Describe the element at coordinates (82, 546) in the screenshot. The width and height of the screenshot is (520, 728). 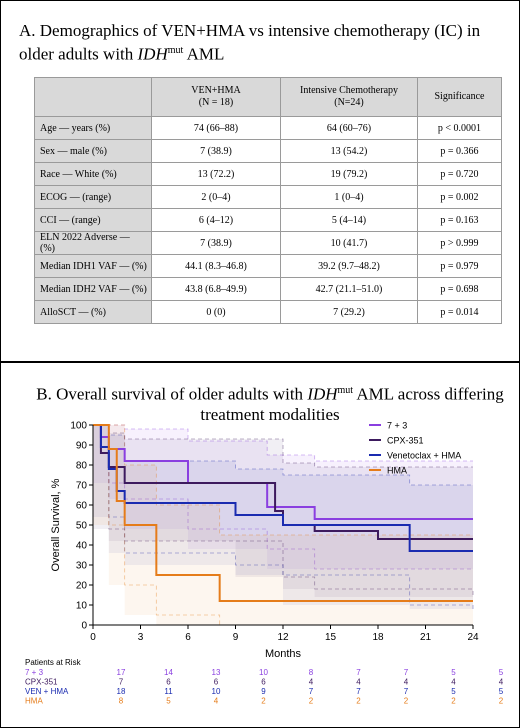
I see `y-tick-label: 40` at that location.